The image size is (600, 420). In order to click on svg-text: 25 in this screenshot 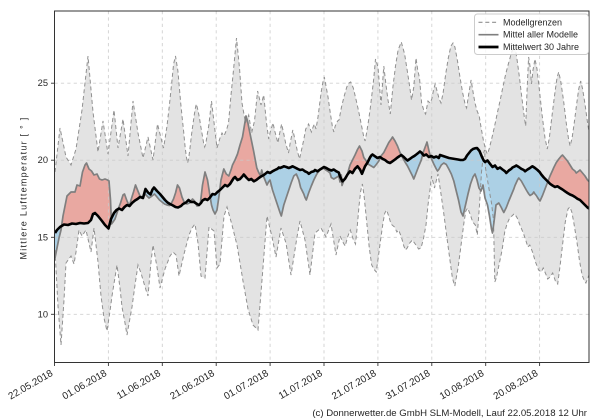, I will do `click(43, 83)`.